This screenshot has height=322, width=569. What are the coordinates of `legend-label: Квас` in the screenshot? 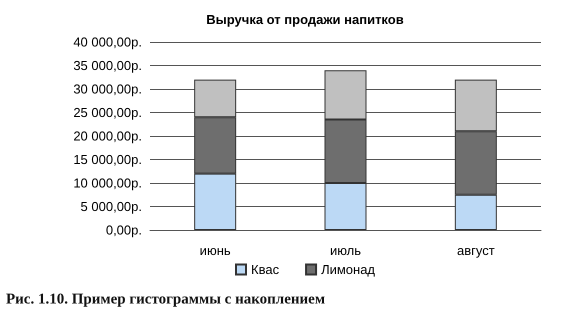 It's located at (265, 269).